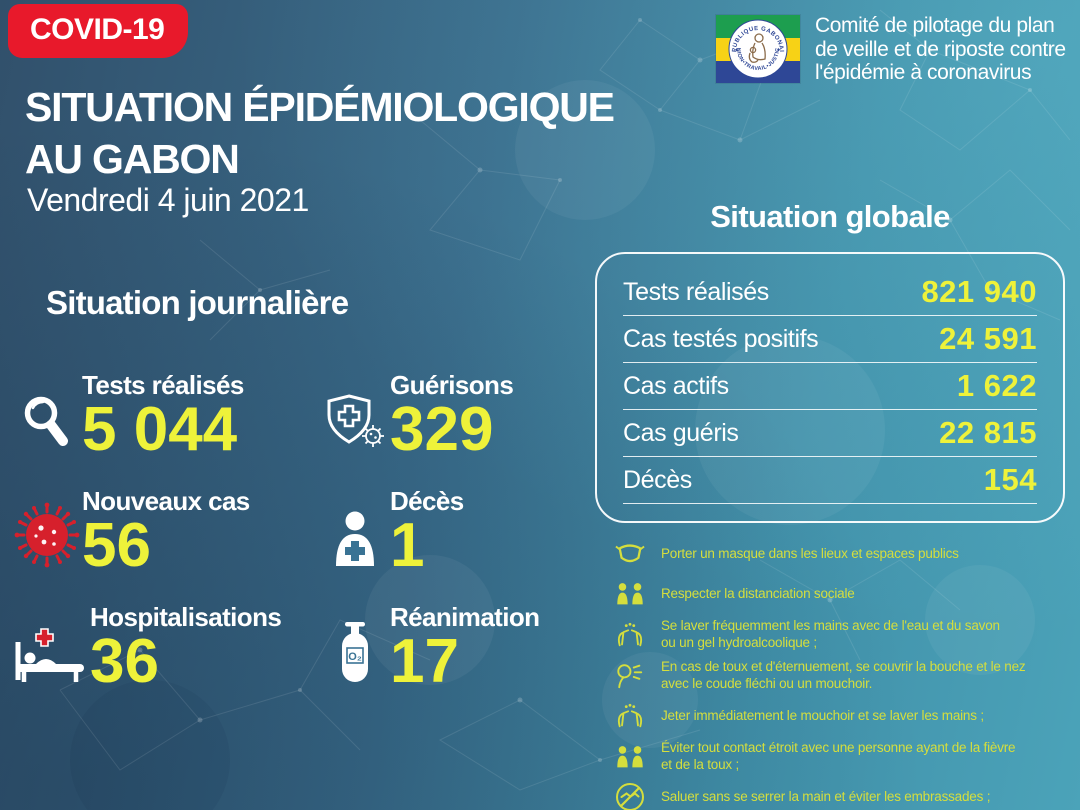  Describe the element at coordinates (830, 339) in the screenshot. I see `table-row: Cas testés positifs 24 591` at that location.